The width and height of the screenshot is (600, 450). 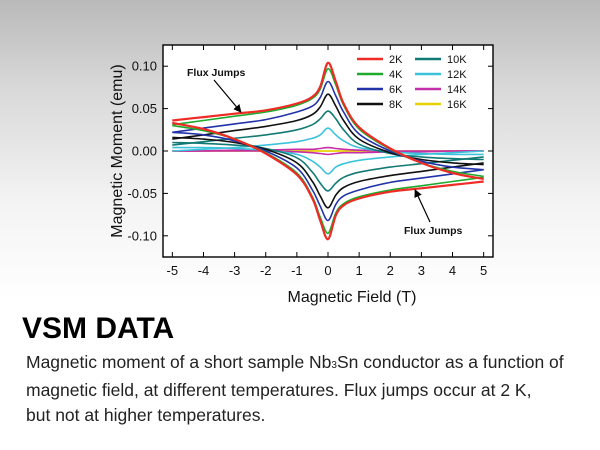 I want to click on y-axis-label: Magnetic Moment (emu), so click(x=117, y=150).